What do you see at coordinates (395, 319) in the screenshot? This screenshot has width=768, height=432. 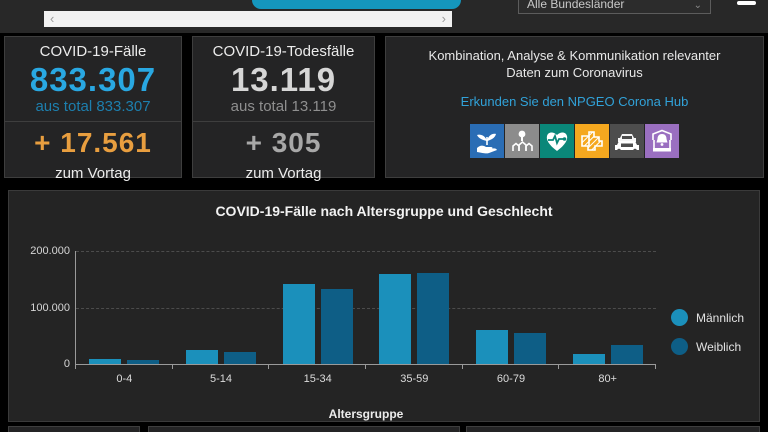 I see `bar-männlich-35-59` at bounding box center [395, 319].